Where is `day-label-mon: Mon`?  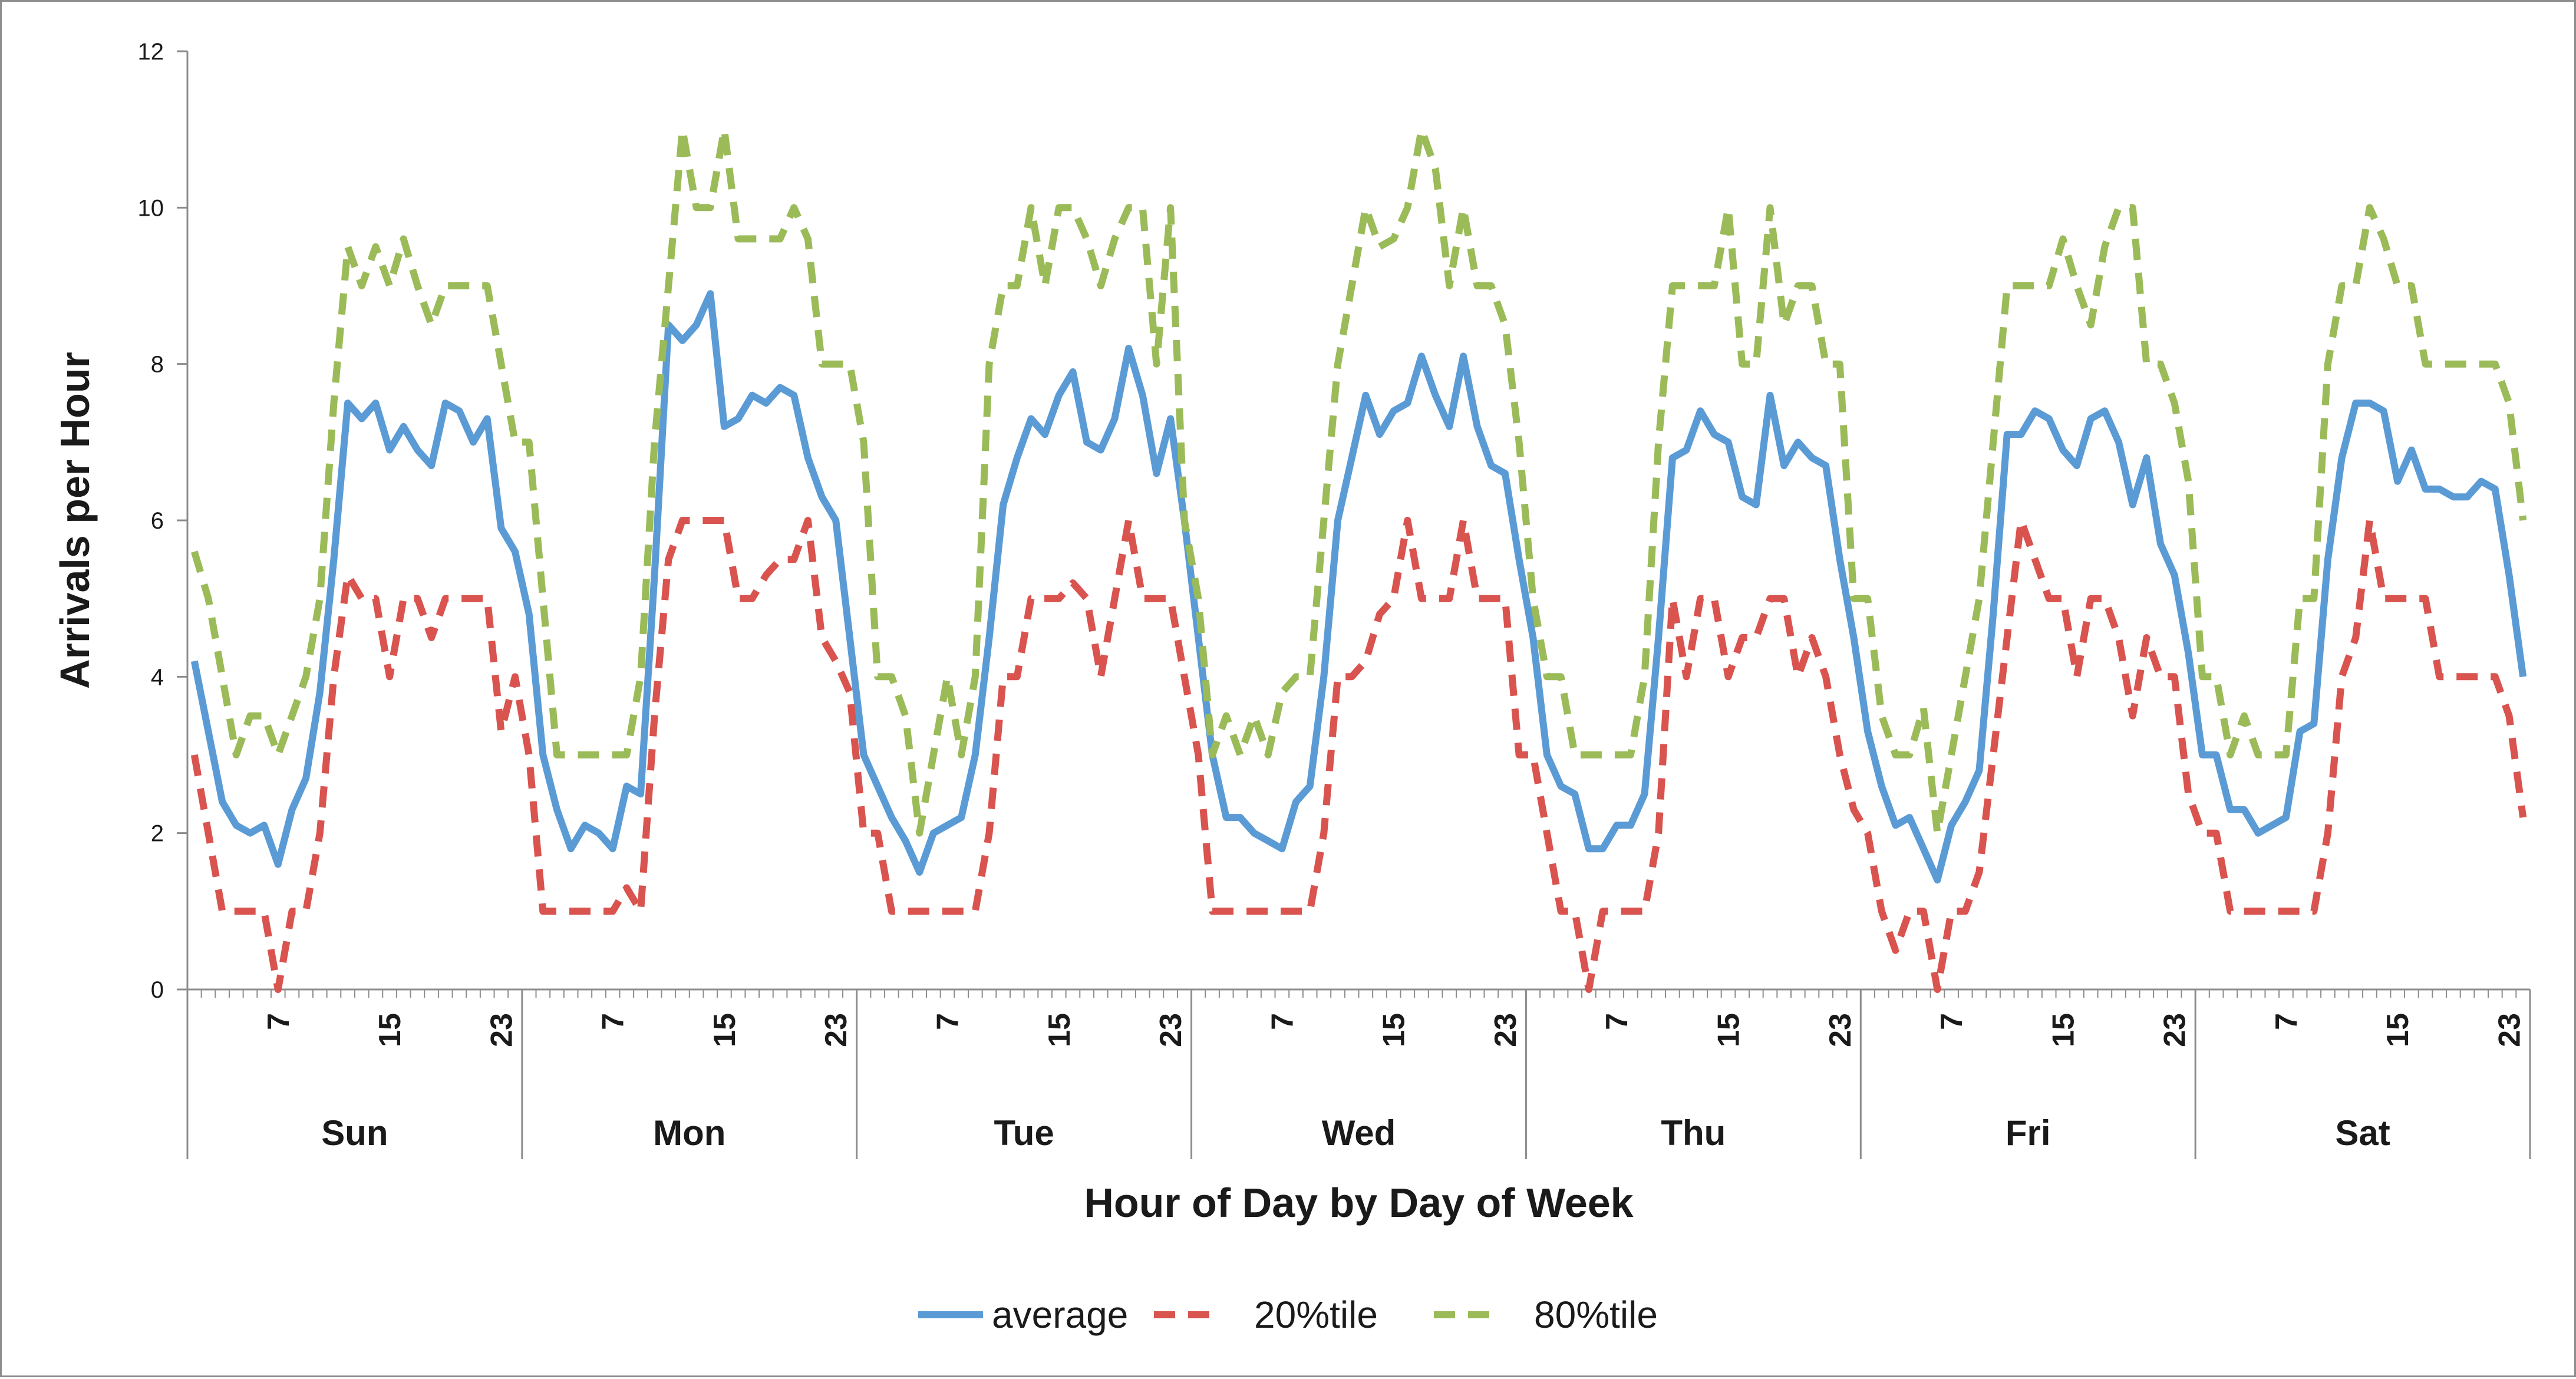 day-label-mon: Mon is located at coordinates (689, 1133).